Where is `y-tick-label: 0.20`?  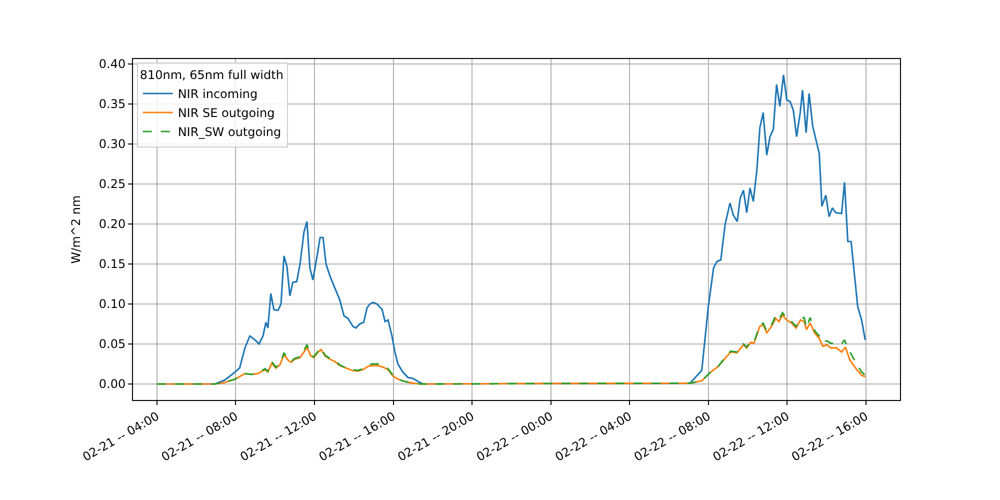
y-tick-label: 0.20 is located at coordinates (112, 224).